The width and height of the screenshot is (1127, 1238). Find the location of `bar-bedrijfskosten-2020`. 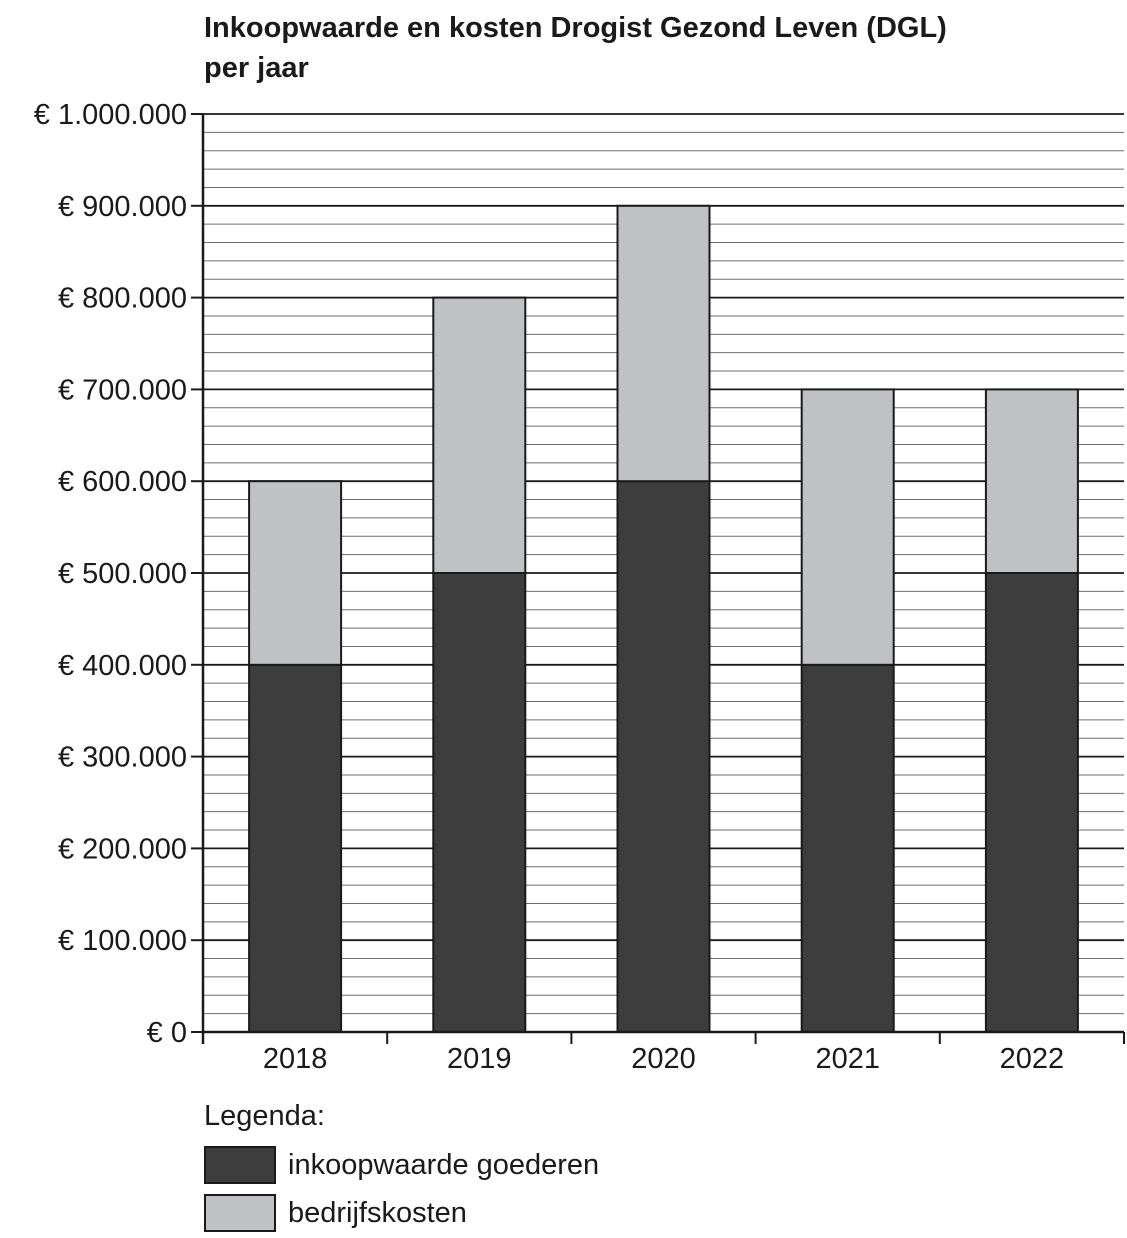

bar-bedrijfskosten-2020 is located at coordinates (663, 343).